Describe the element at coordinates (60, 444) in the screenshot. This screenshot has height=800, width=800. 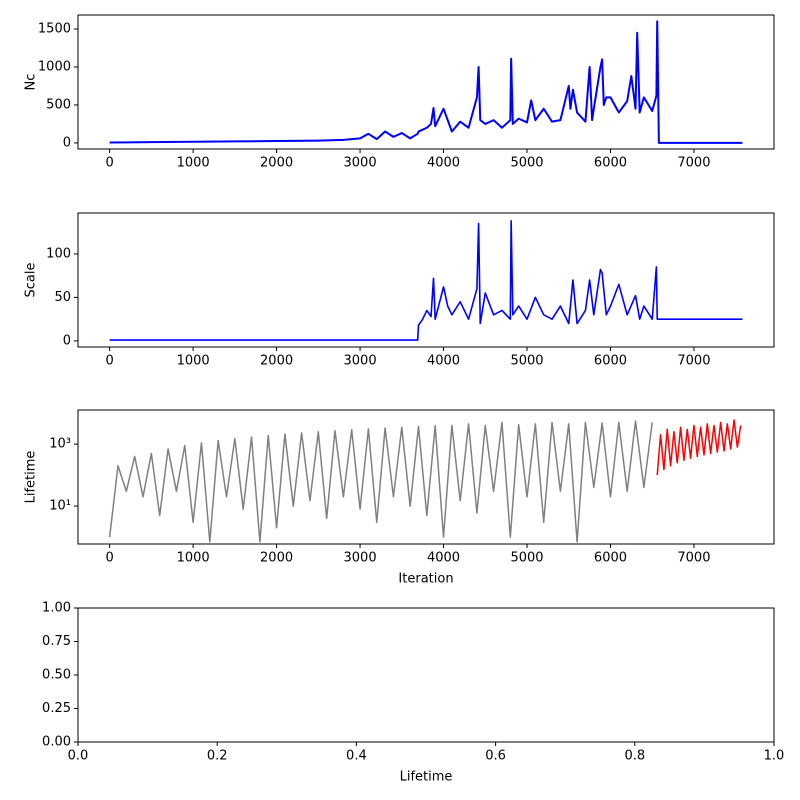
I see `y-tick-label: 10³` at that location.